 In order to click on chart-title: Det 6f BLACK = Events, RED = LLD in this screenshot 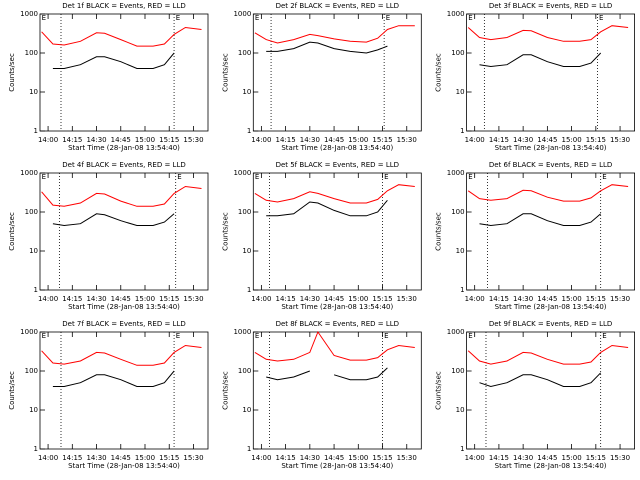, I will do `click(550, 165)`.